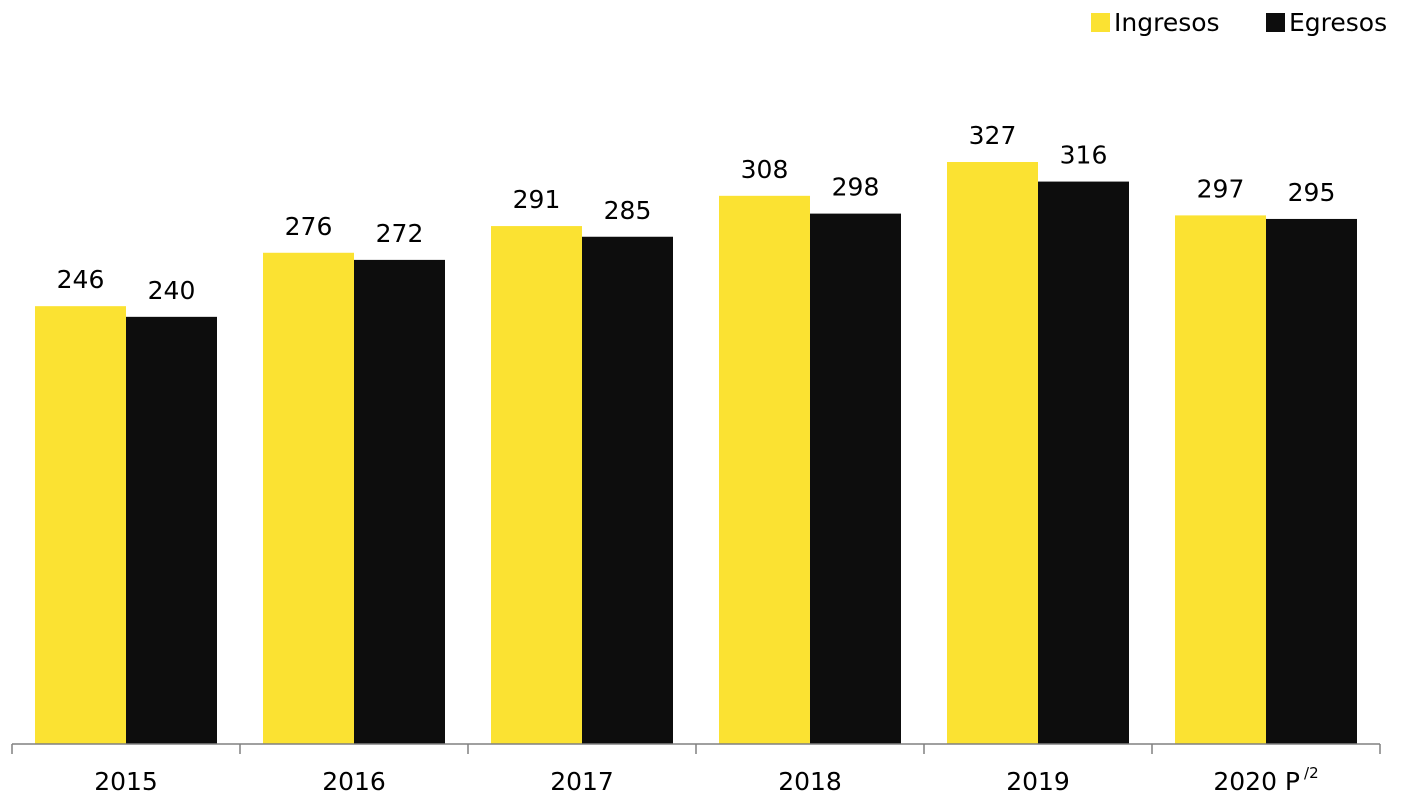 The image size is (1401, 798). What do you see at coordinates (354, 781) in the screenshot?
I see `x-tick-label-2016: 2016` at bounding box center [354, 781].